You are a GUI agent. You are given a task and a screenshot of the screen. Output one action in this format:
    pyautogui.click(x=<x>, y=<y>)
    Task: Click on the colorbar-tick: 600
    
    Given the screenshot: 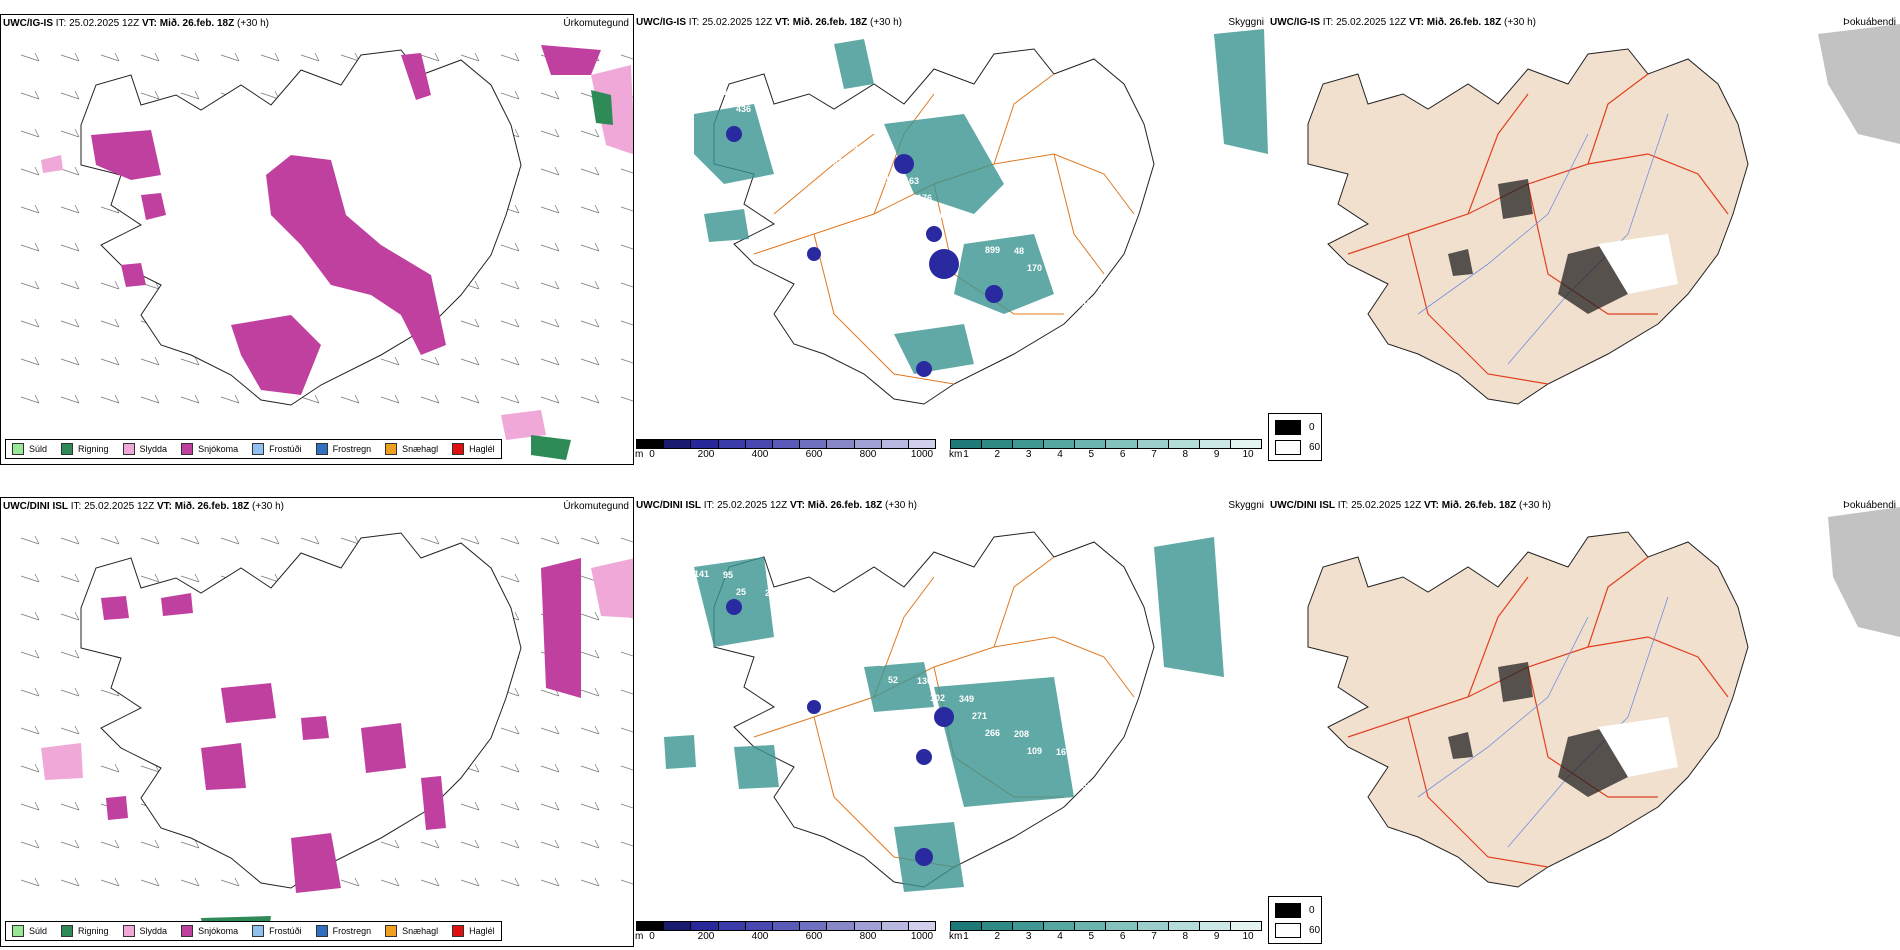 What is the action you would take?
    pyautogui.click(x=814, y=454)
    